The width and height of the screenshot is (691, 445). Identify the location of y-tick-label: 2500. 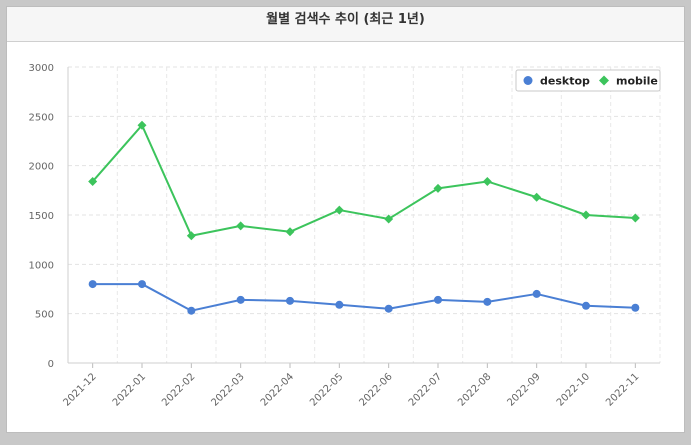
(41, 117).